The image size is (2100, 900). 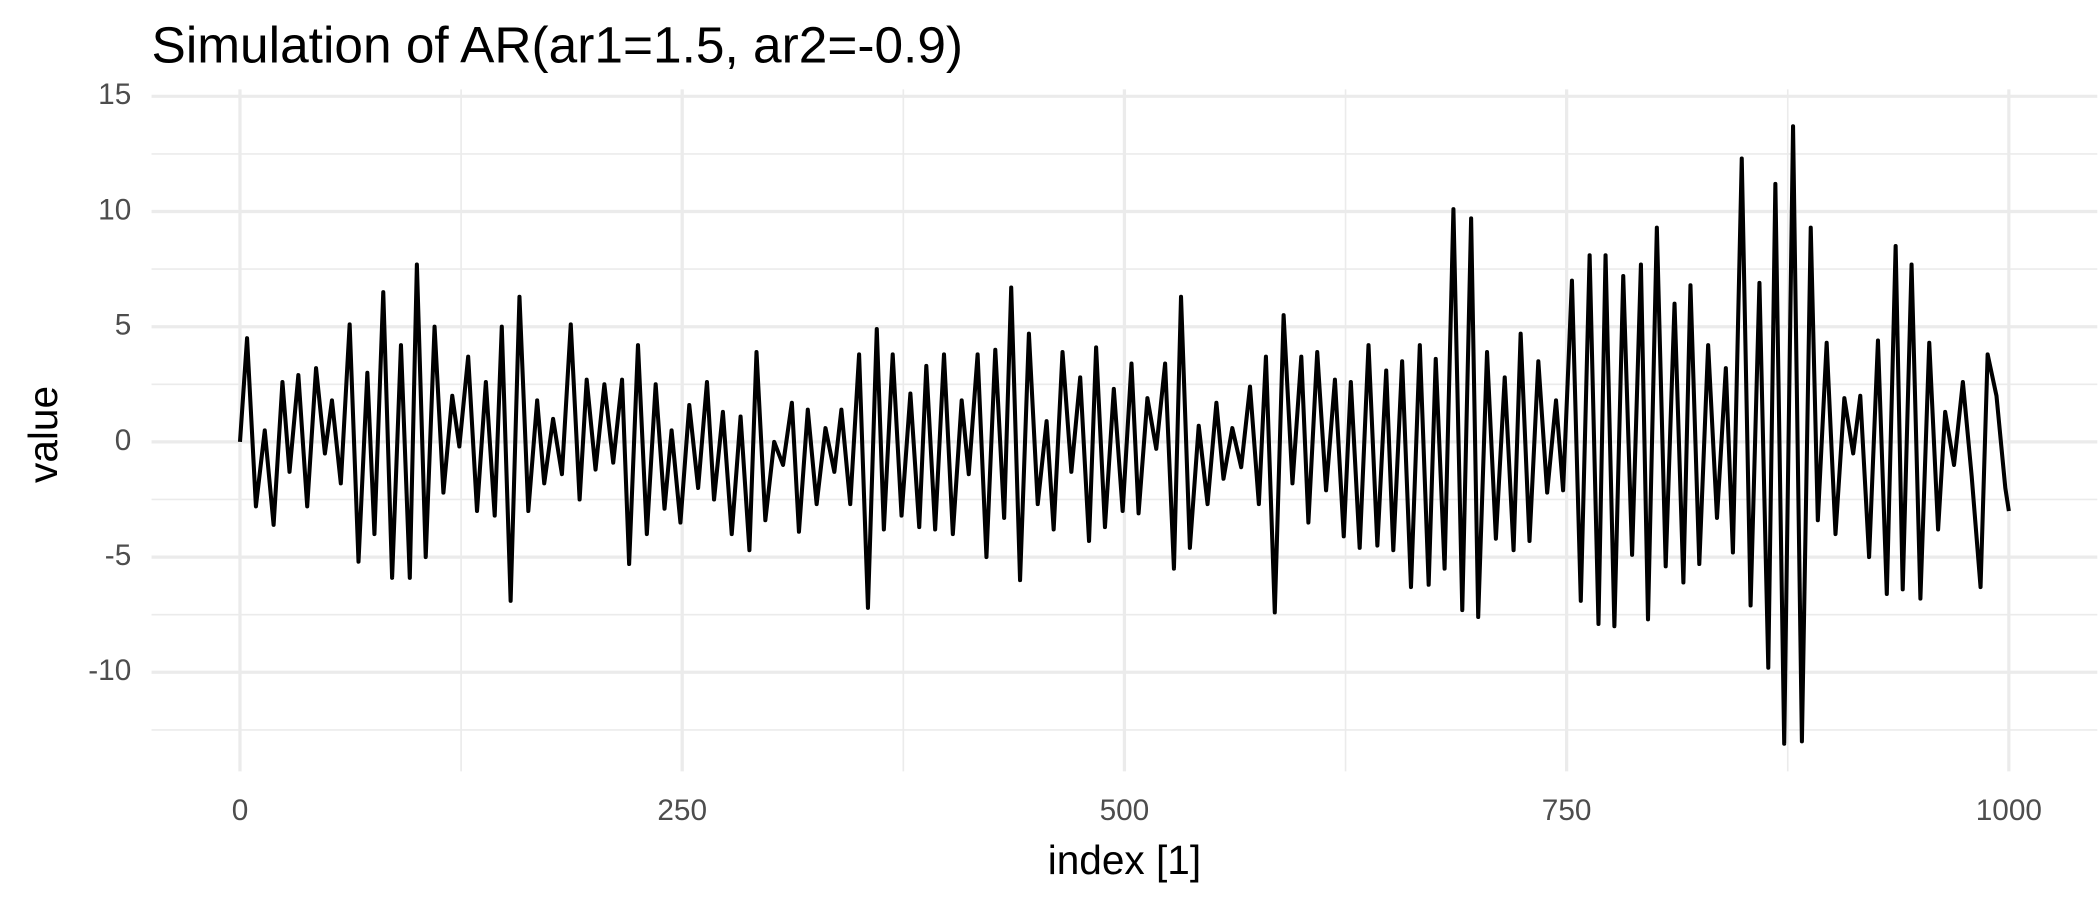 I want to click on x-tick-label: 250, so click(x=682, y=810).